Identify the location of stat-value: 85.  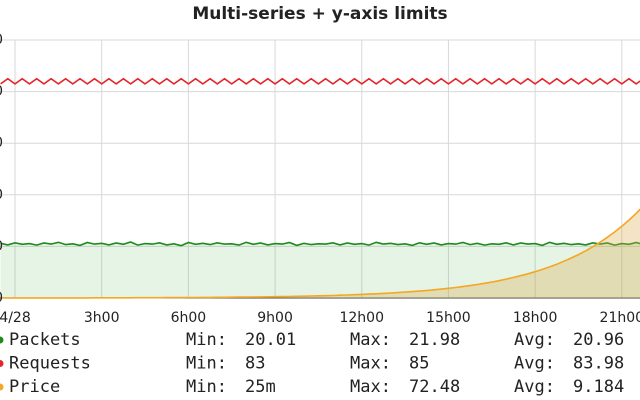
(419, 364).